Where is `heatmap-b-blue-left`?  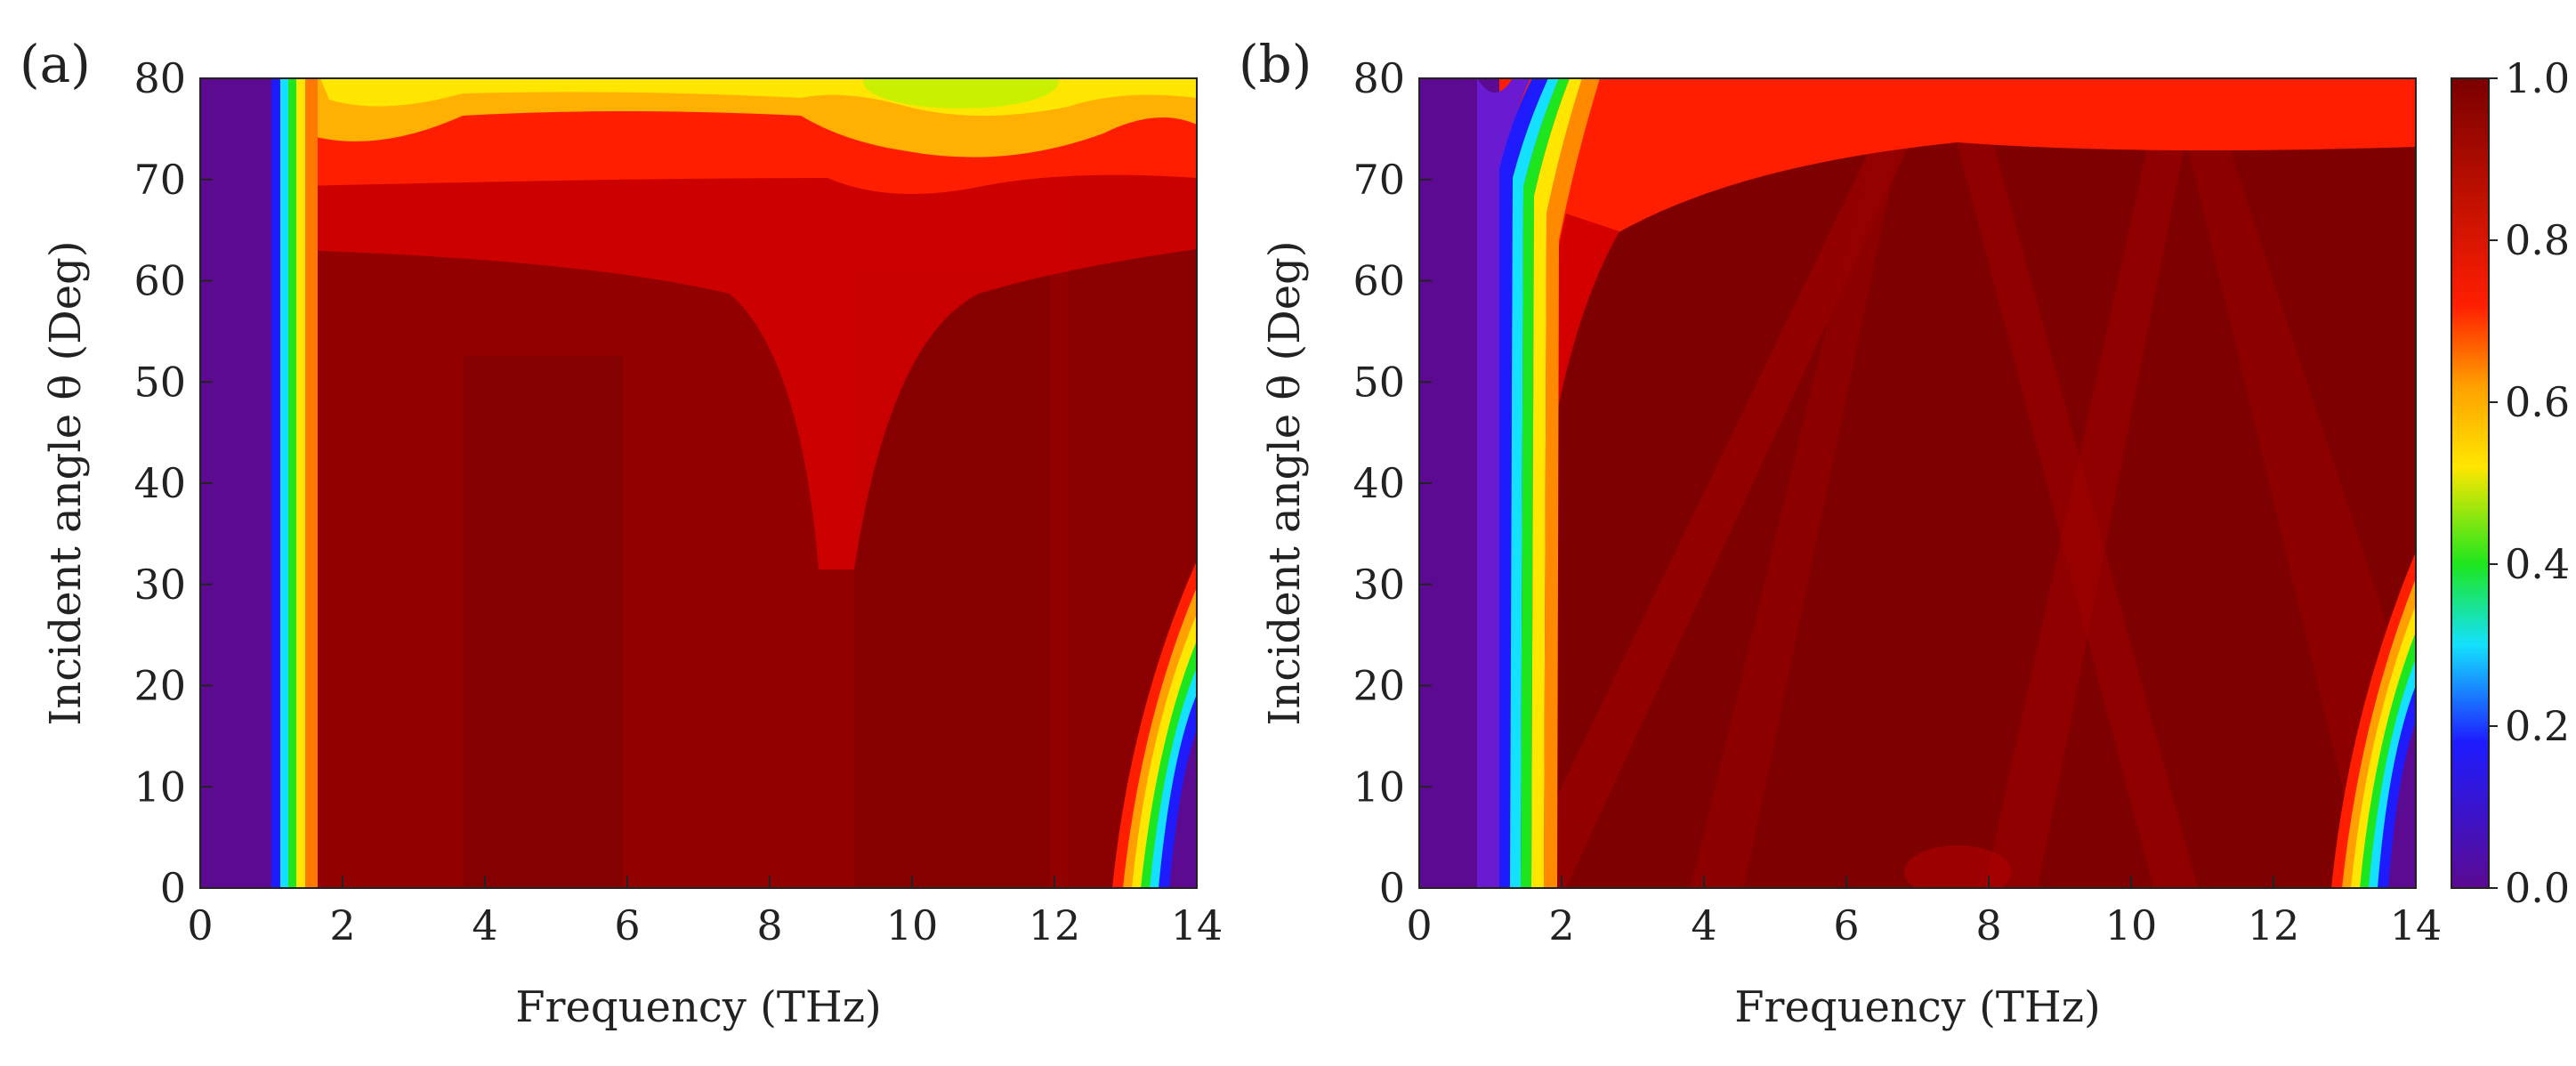
heatmap-b-blue-left is located at coordinates (1523, 483).